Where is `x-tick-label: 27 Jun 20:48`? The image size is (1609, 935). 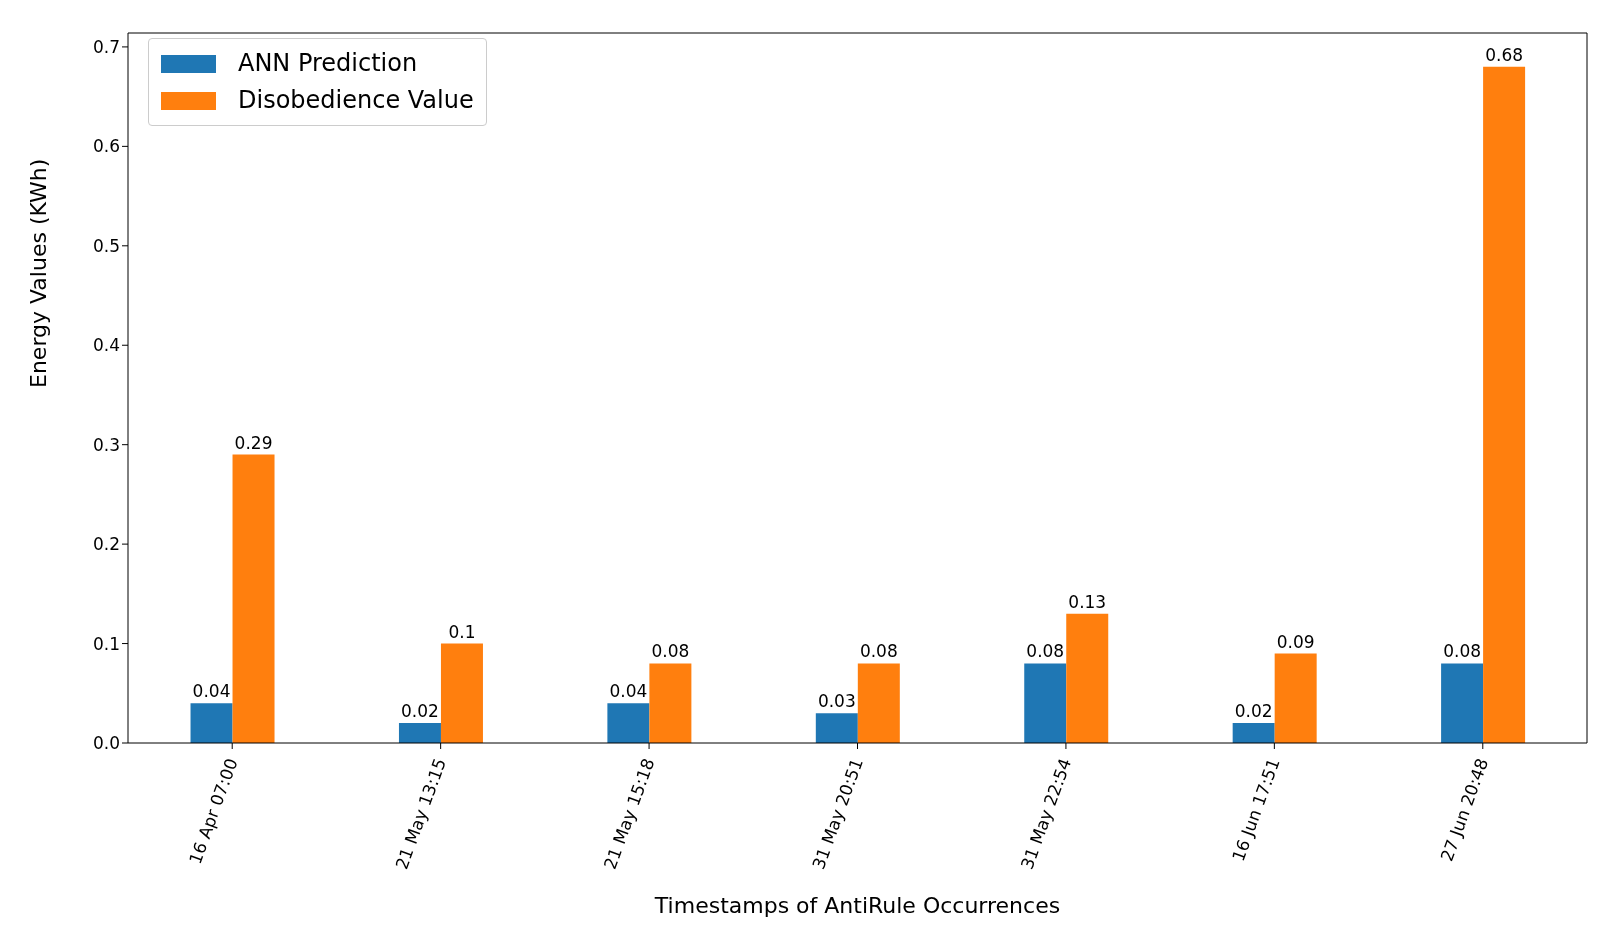 x-tick-label: 27 Jun 20:48 is located at coordinates (1464, 809).